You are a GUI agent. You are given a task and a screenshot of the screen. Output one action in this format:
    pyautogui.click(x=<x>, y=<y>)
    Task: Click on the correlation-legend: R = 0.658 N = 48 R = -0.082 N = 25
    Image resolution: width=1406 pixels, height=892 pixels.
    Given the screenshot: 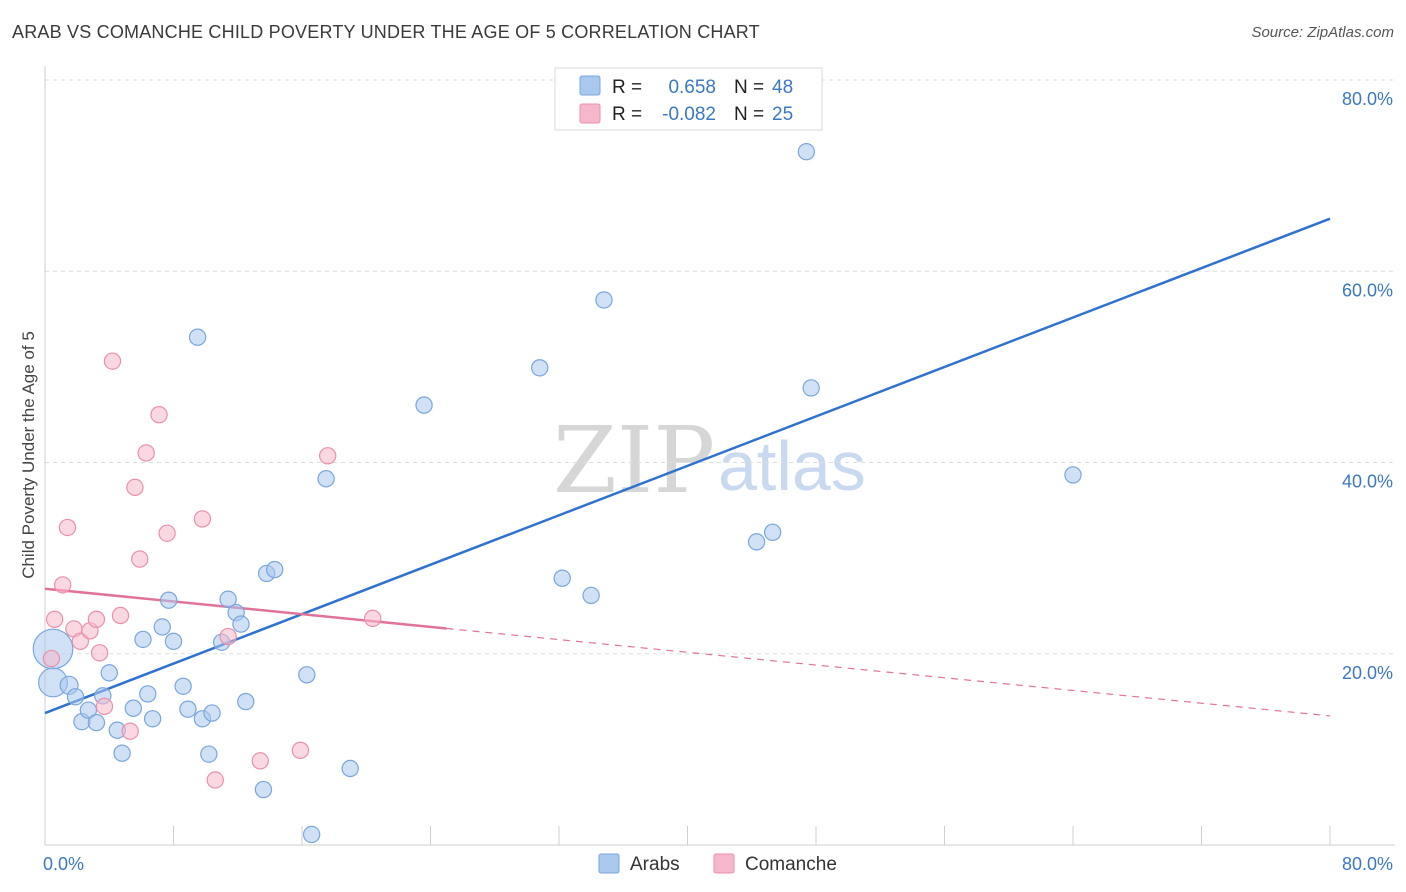 What is the action you would take?
    pyautogui.click(x=688, y=99)
    